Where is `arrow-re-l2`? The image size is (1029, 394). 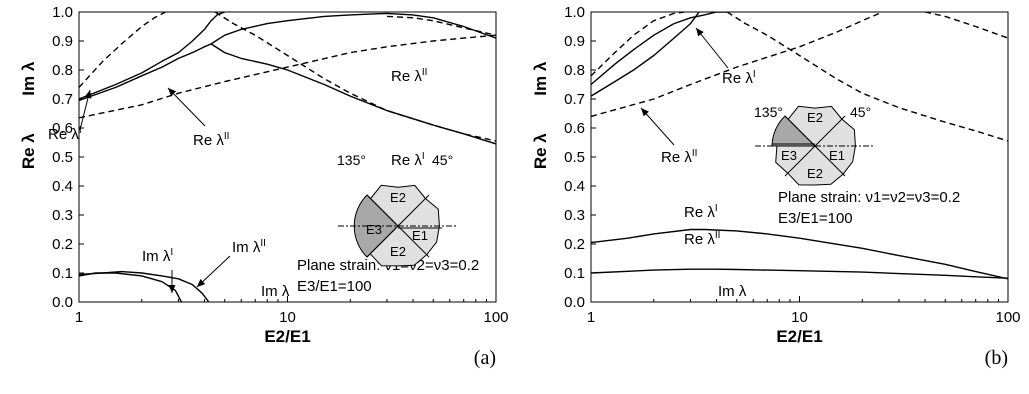
arrow-re-l2 is located at coordinates (657, 126).